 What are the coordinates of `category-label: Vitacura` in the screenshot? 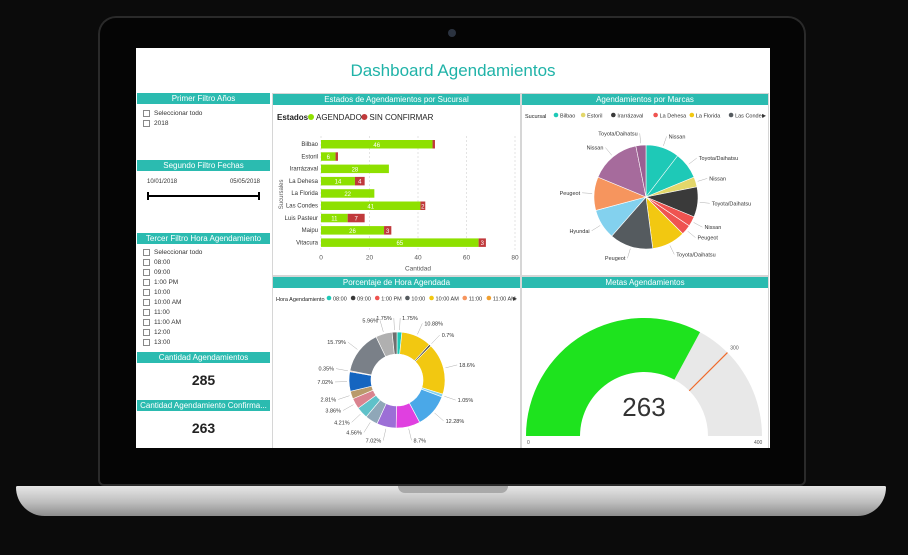 It's located at (307, 243).